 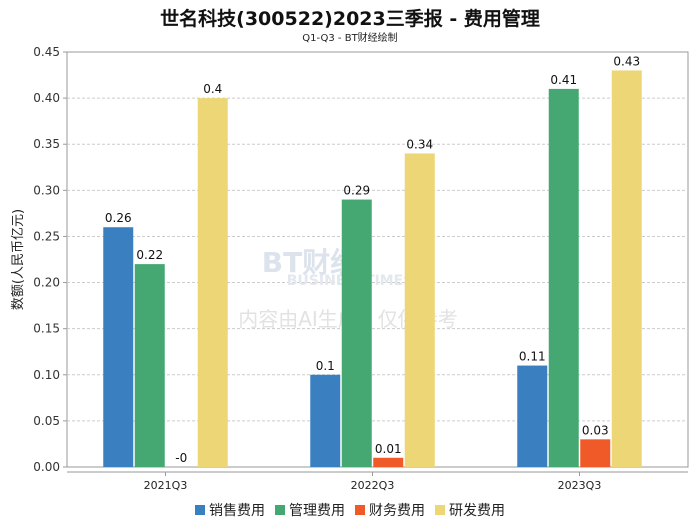 What do you see at coordinates (350, 19) in the screenshot?
I see `chart-title: 世名科技(300522)2023三季报 - 费用管理` at bounding box center [350, 19].